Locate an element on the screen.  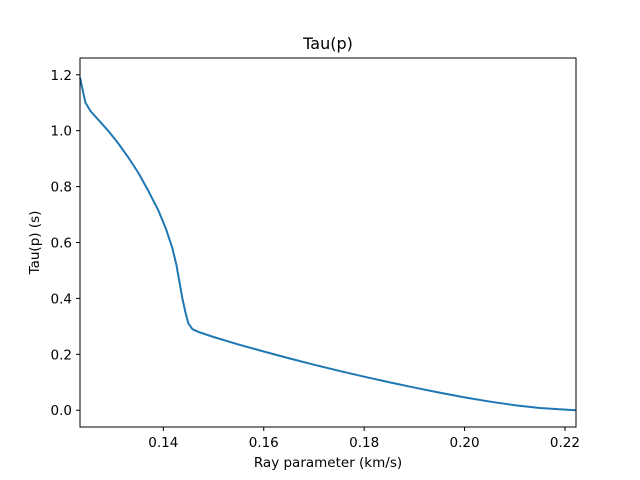
x-tick-label: 0.22 is located at coordinates (565, 443).